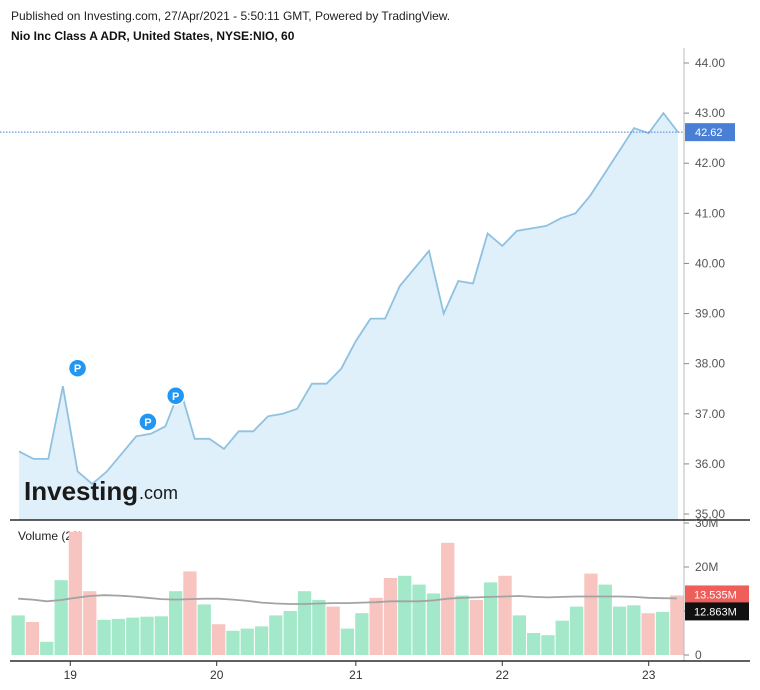 The height and width of the screenshot is (690, 760). I want to click on volume-last-label: 13.535M, so click(715, 595).